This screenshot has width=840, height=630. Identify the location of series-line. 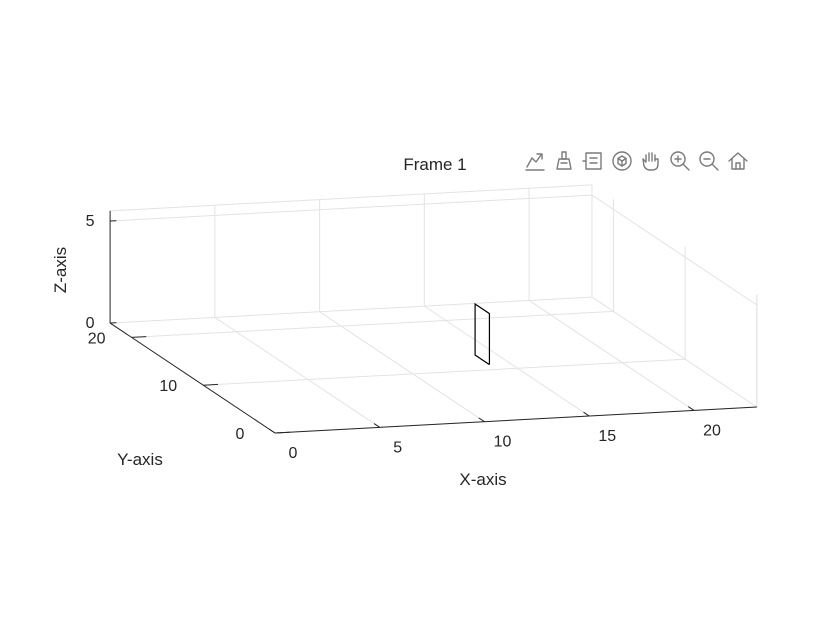
(482, 334).